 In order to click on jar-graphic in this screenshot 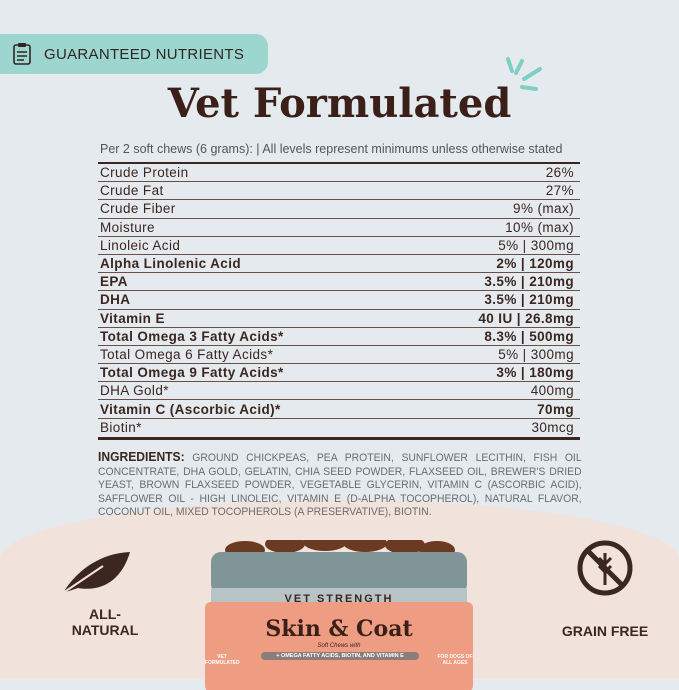, I will do `click(339, 615)`.